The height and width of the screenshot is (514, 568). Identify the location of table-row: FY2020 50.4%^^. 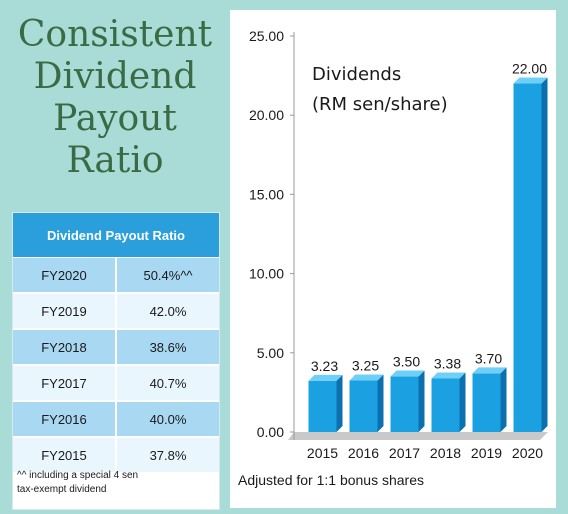
(116, 275).